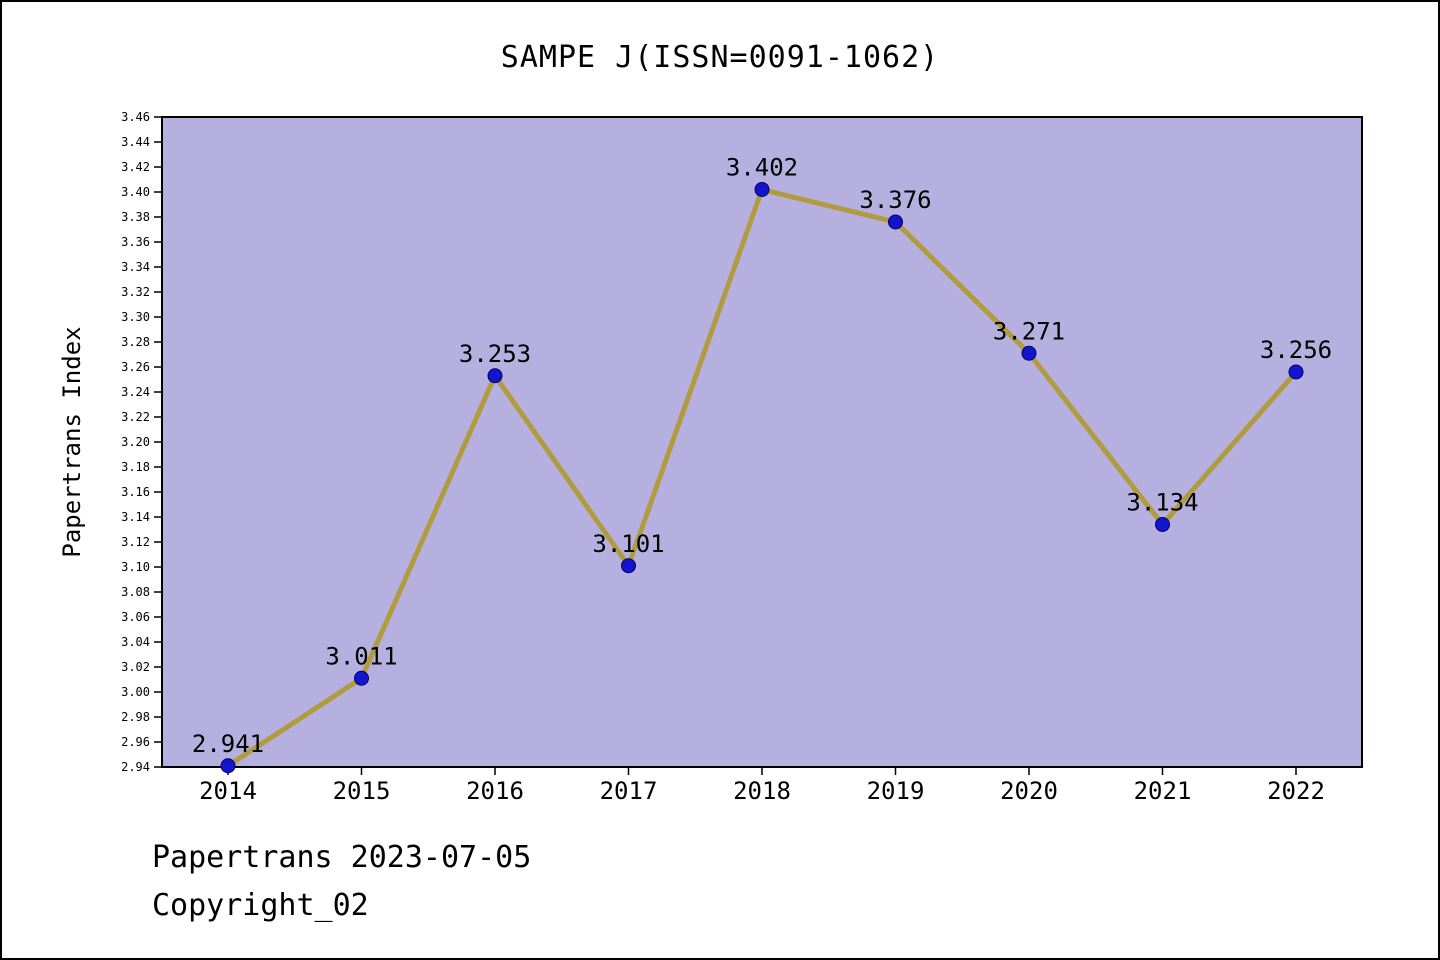 This screenshot has height=960, width=1440. Describe the element at coordinates (135, 567) in the screenshot. I see `y-tick-label: 3.10` at that location.